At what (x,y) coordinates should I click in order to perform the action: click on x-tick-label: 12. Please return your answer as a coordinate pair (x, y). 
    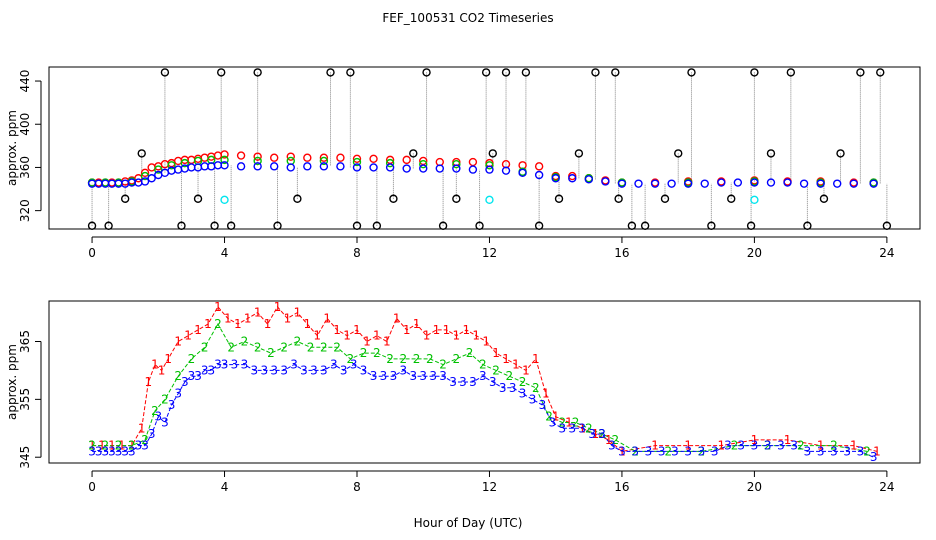
    Looking at the image, I should click on (489, 253).